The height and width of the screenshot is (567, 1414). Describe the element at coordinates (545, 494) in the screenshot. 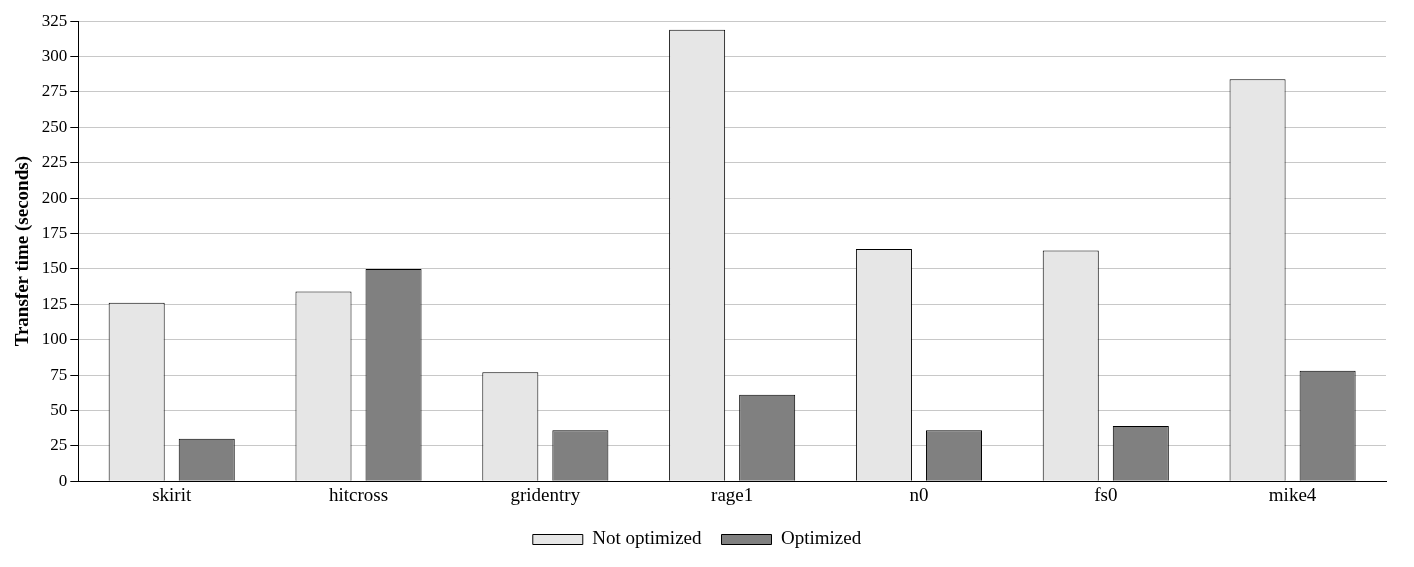

I see `x-tick-label: gridentry` at that location.